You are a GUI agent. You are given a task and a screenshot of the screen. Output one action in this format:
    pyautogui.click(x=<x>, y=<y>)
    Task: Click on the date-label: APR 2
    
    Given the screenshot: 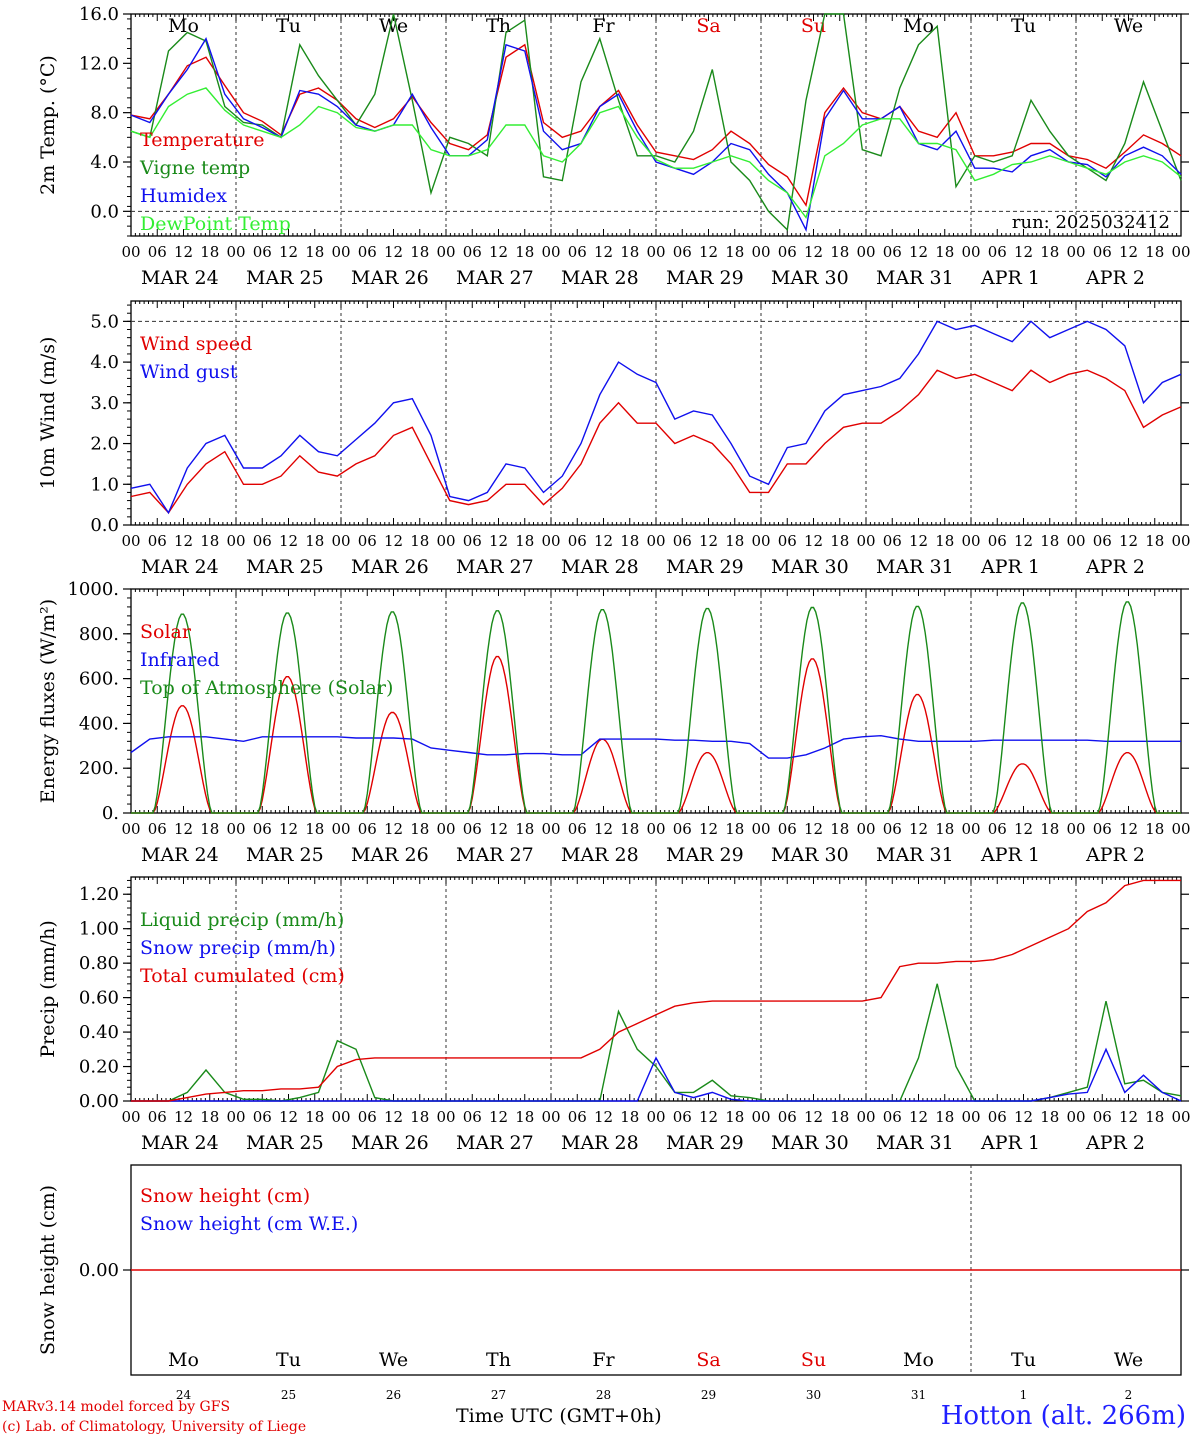 What is the action you would take?
    pyautogui.click(x=1115, y=1143)
    